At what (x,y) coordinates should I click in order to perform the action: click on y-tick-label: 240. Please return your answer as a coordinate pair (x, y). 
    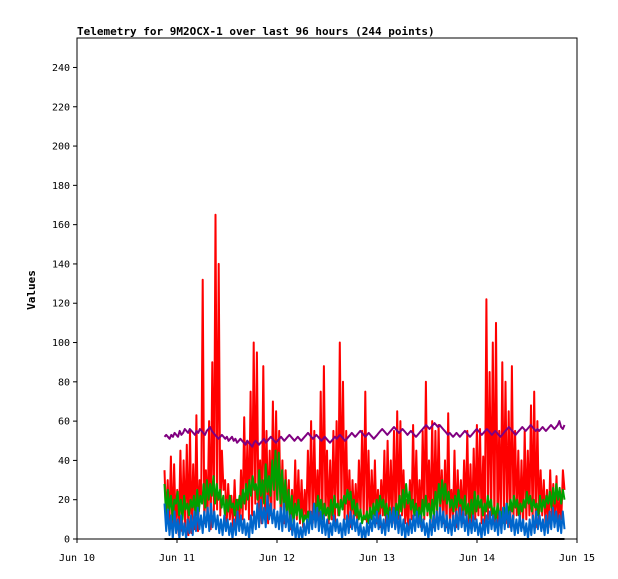
    Looking at the image, I should click on (61, 68).